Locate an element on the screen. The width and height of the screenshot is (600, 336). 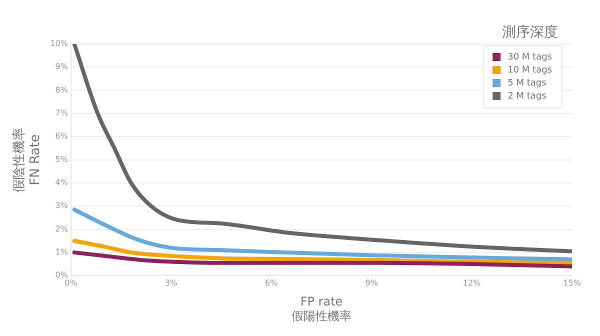
legend-title: 測序深度 is located at coordinates (530, 32).